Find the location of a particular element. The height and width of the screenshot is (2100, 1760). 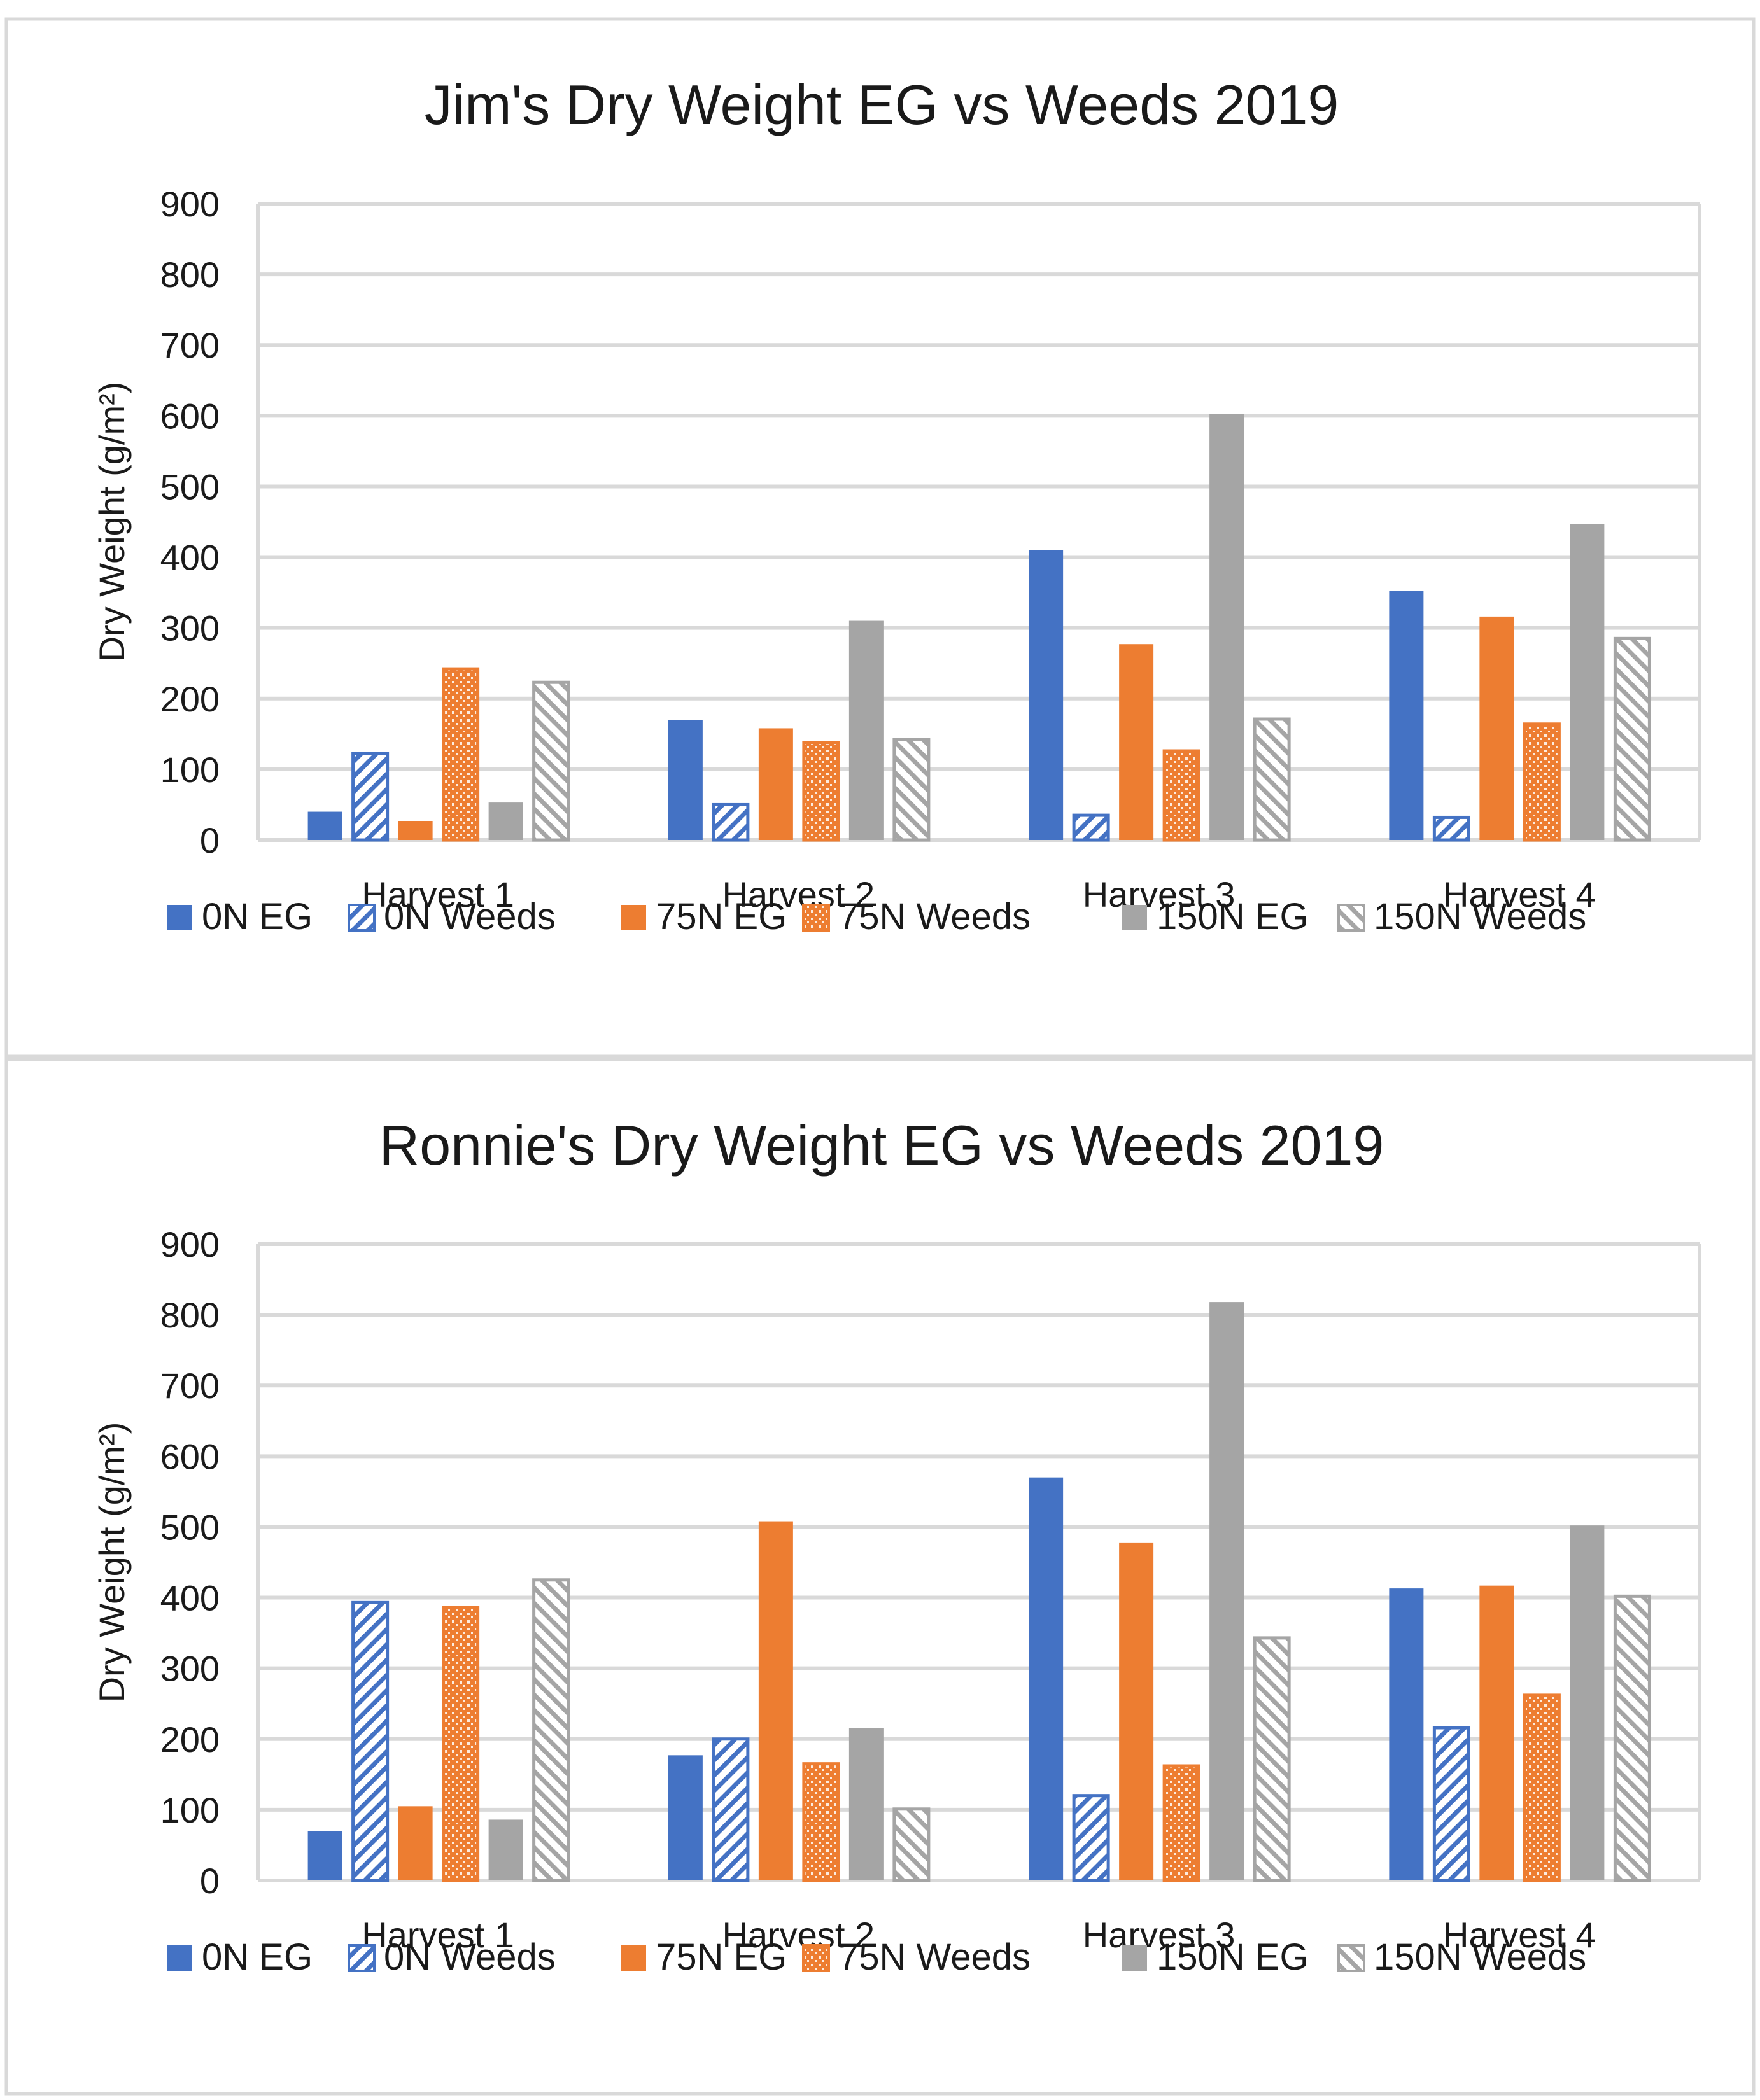

y-tick-label: 800 is located at coordinates (190, 275).